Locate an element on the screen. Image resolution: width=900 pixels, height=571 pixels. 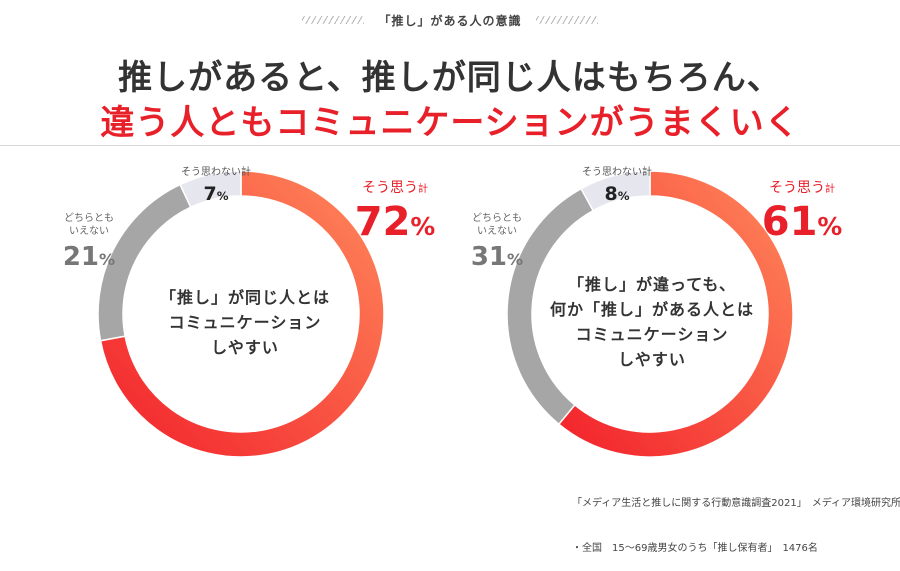
section-label: 「推し」がある人の意識 is located at coordinates (450, 20).